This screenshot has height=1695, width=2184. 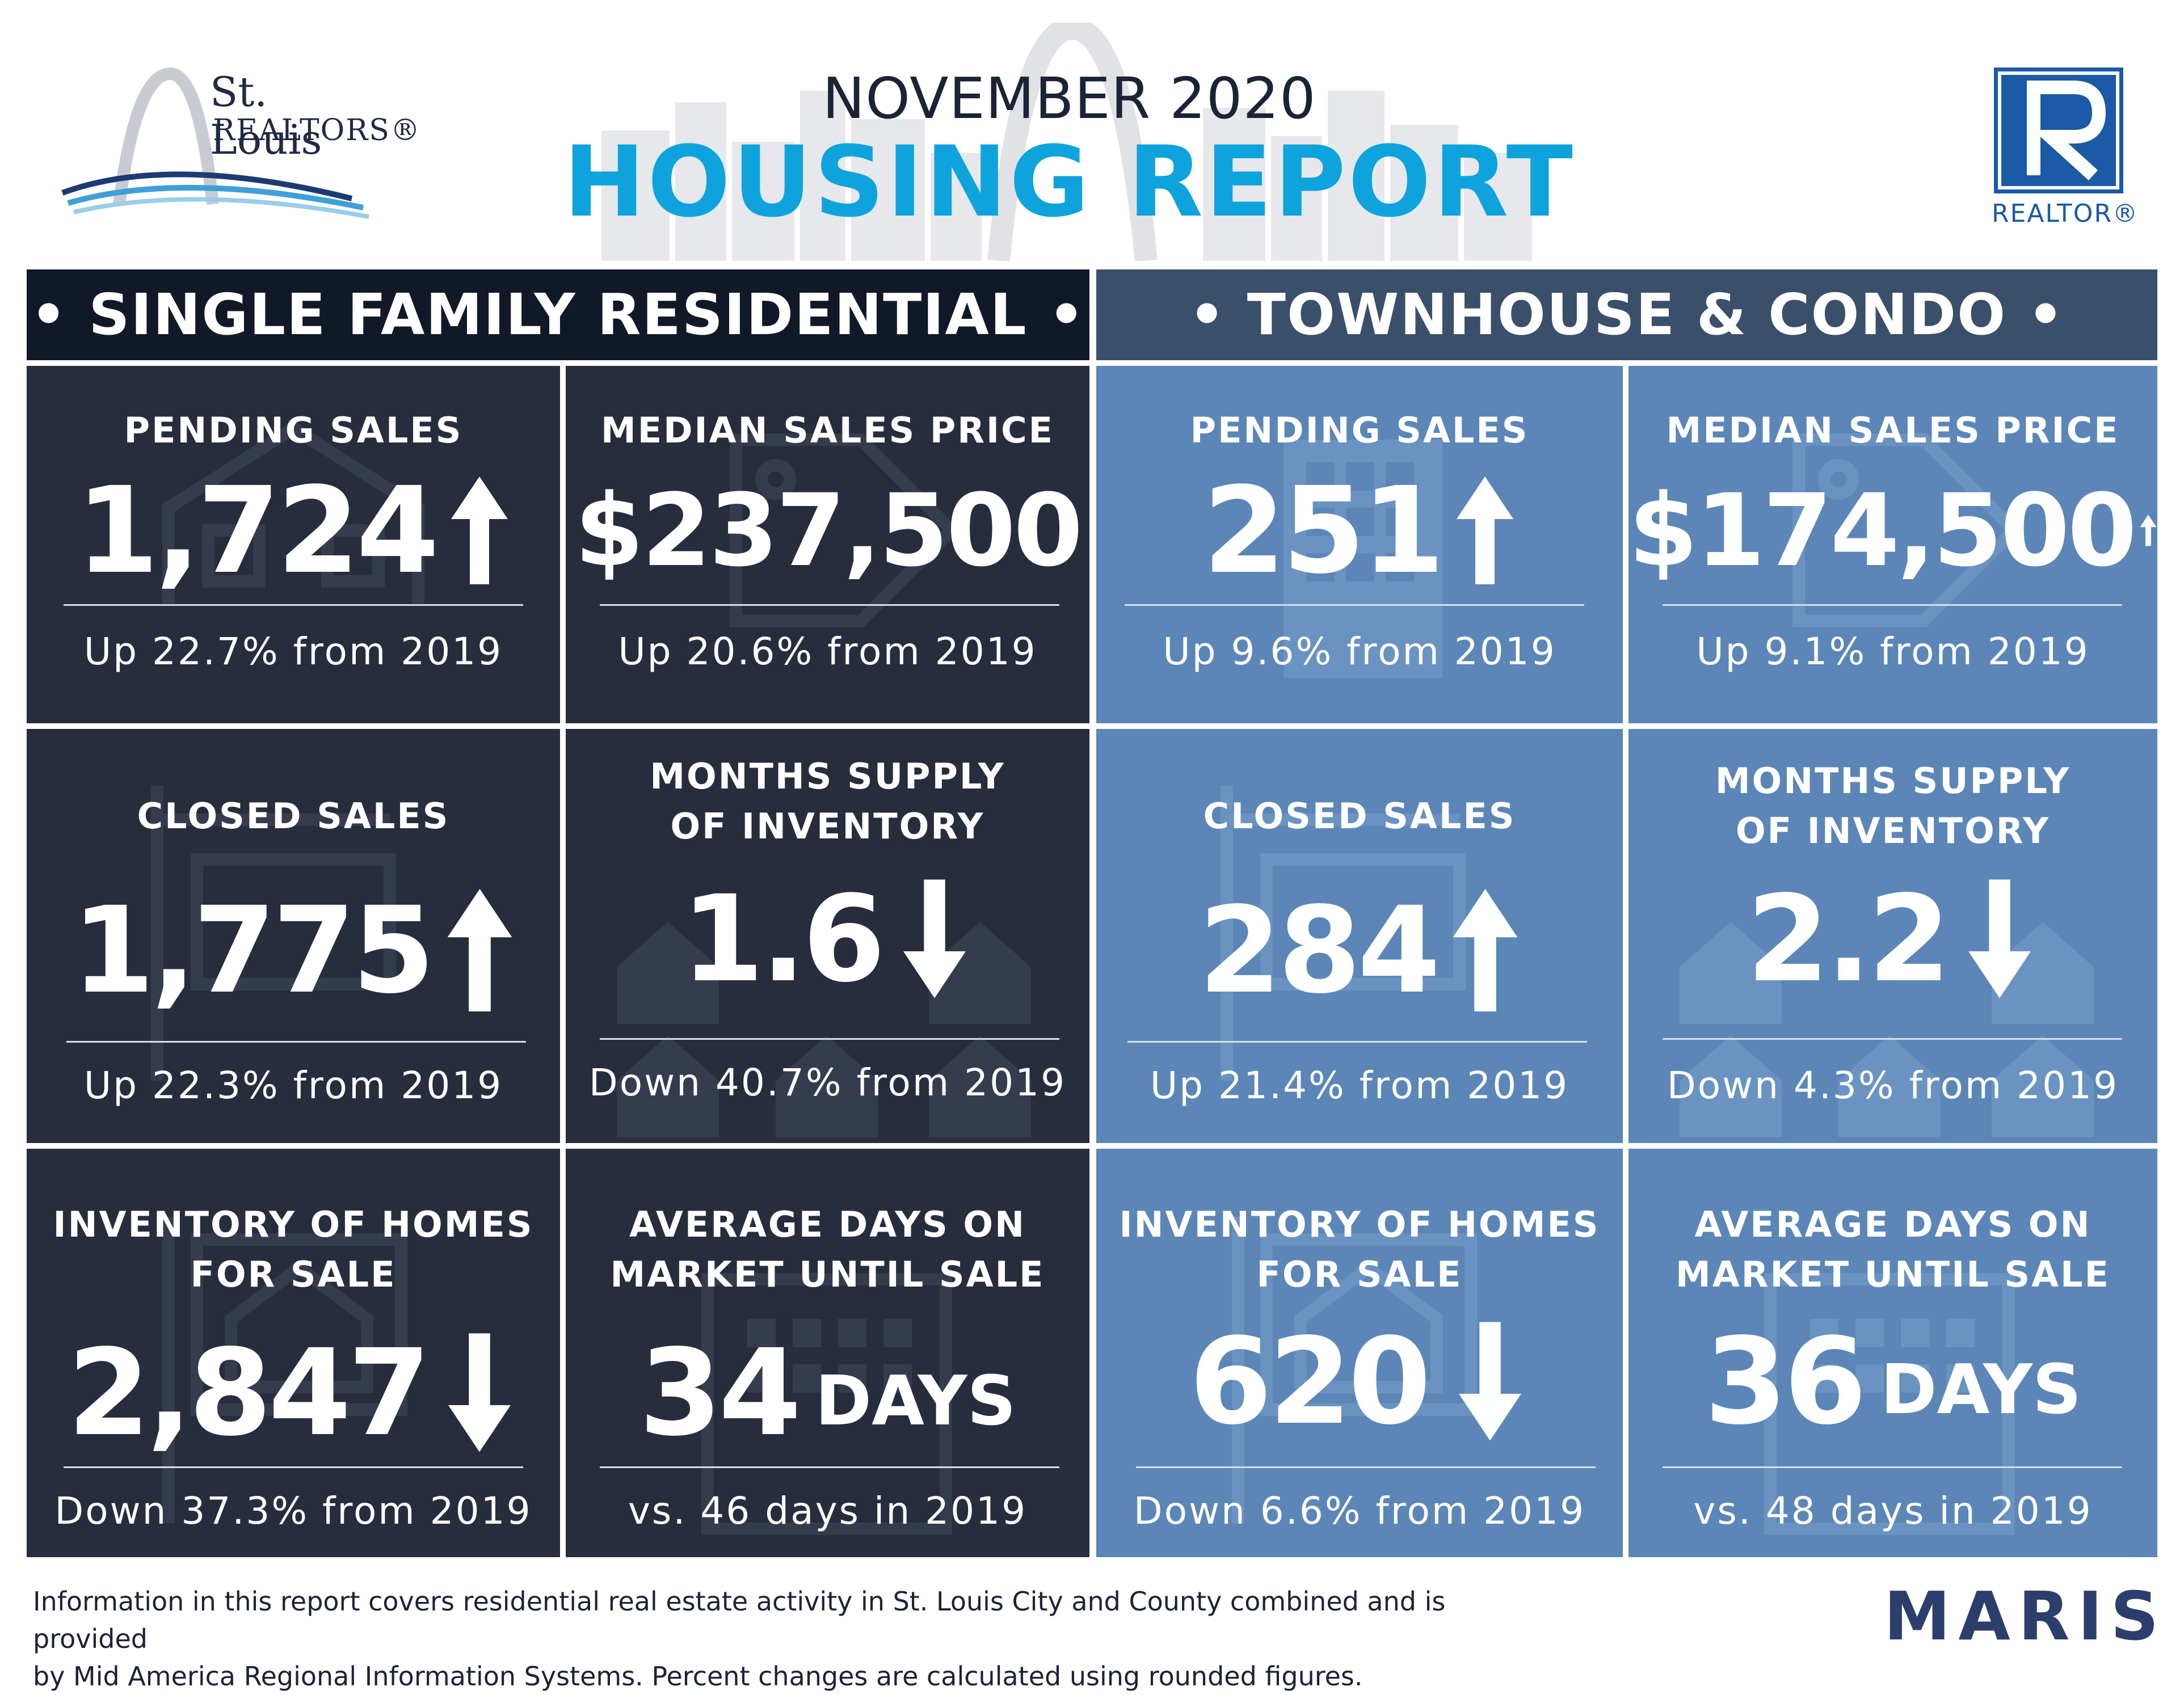 What do you see at coordinates (828, 1082) in the screenshot?
I see `card-change-text: Down 40.7% from 2019` at bounding box center [828, 1082].